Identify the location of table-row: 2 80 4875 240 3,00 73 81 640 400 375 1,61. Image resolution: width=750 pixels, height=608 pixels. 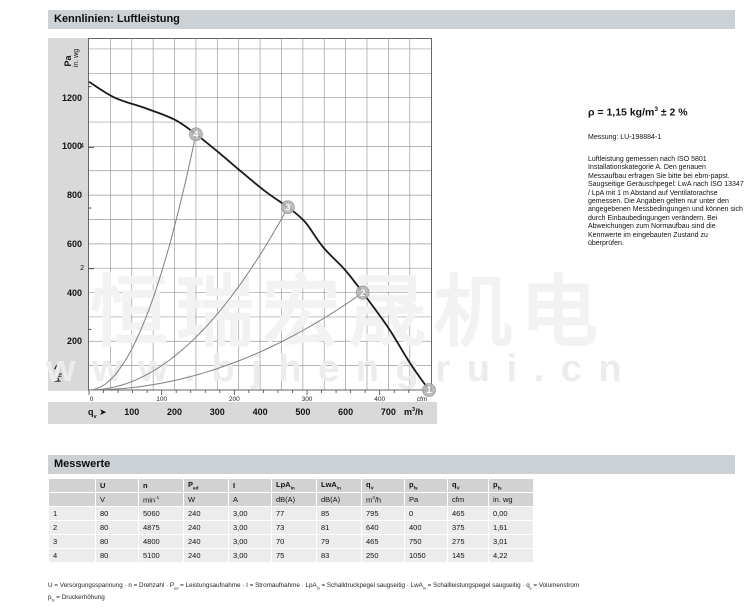
(291, 527).